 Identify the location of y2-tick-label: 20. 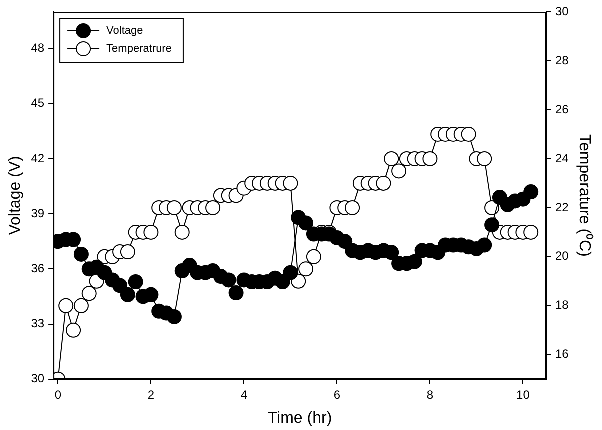
(562, 256).